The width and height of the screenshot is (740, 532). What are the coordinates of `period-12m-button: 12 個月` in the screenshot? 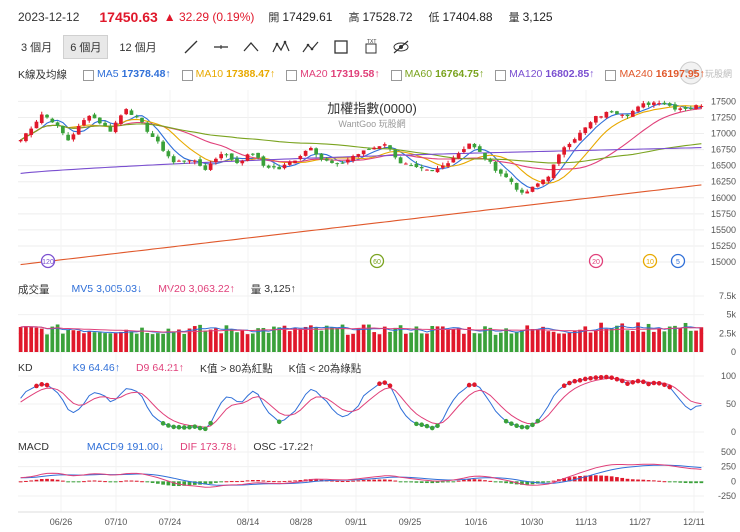 It's located at (138, 48).